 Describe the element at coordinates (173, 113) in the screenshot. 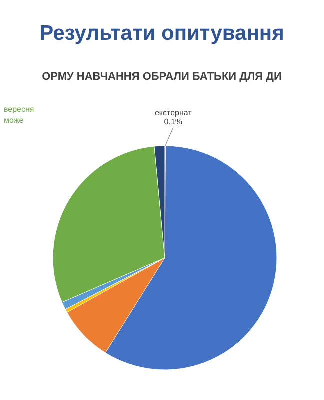

I see `slice-label: екстернат` at that location.